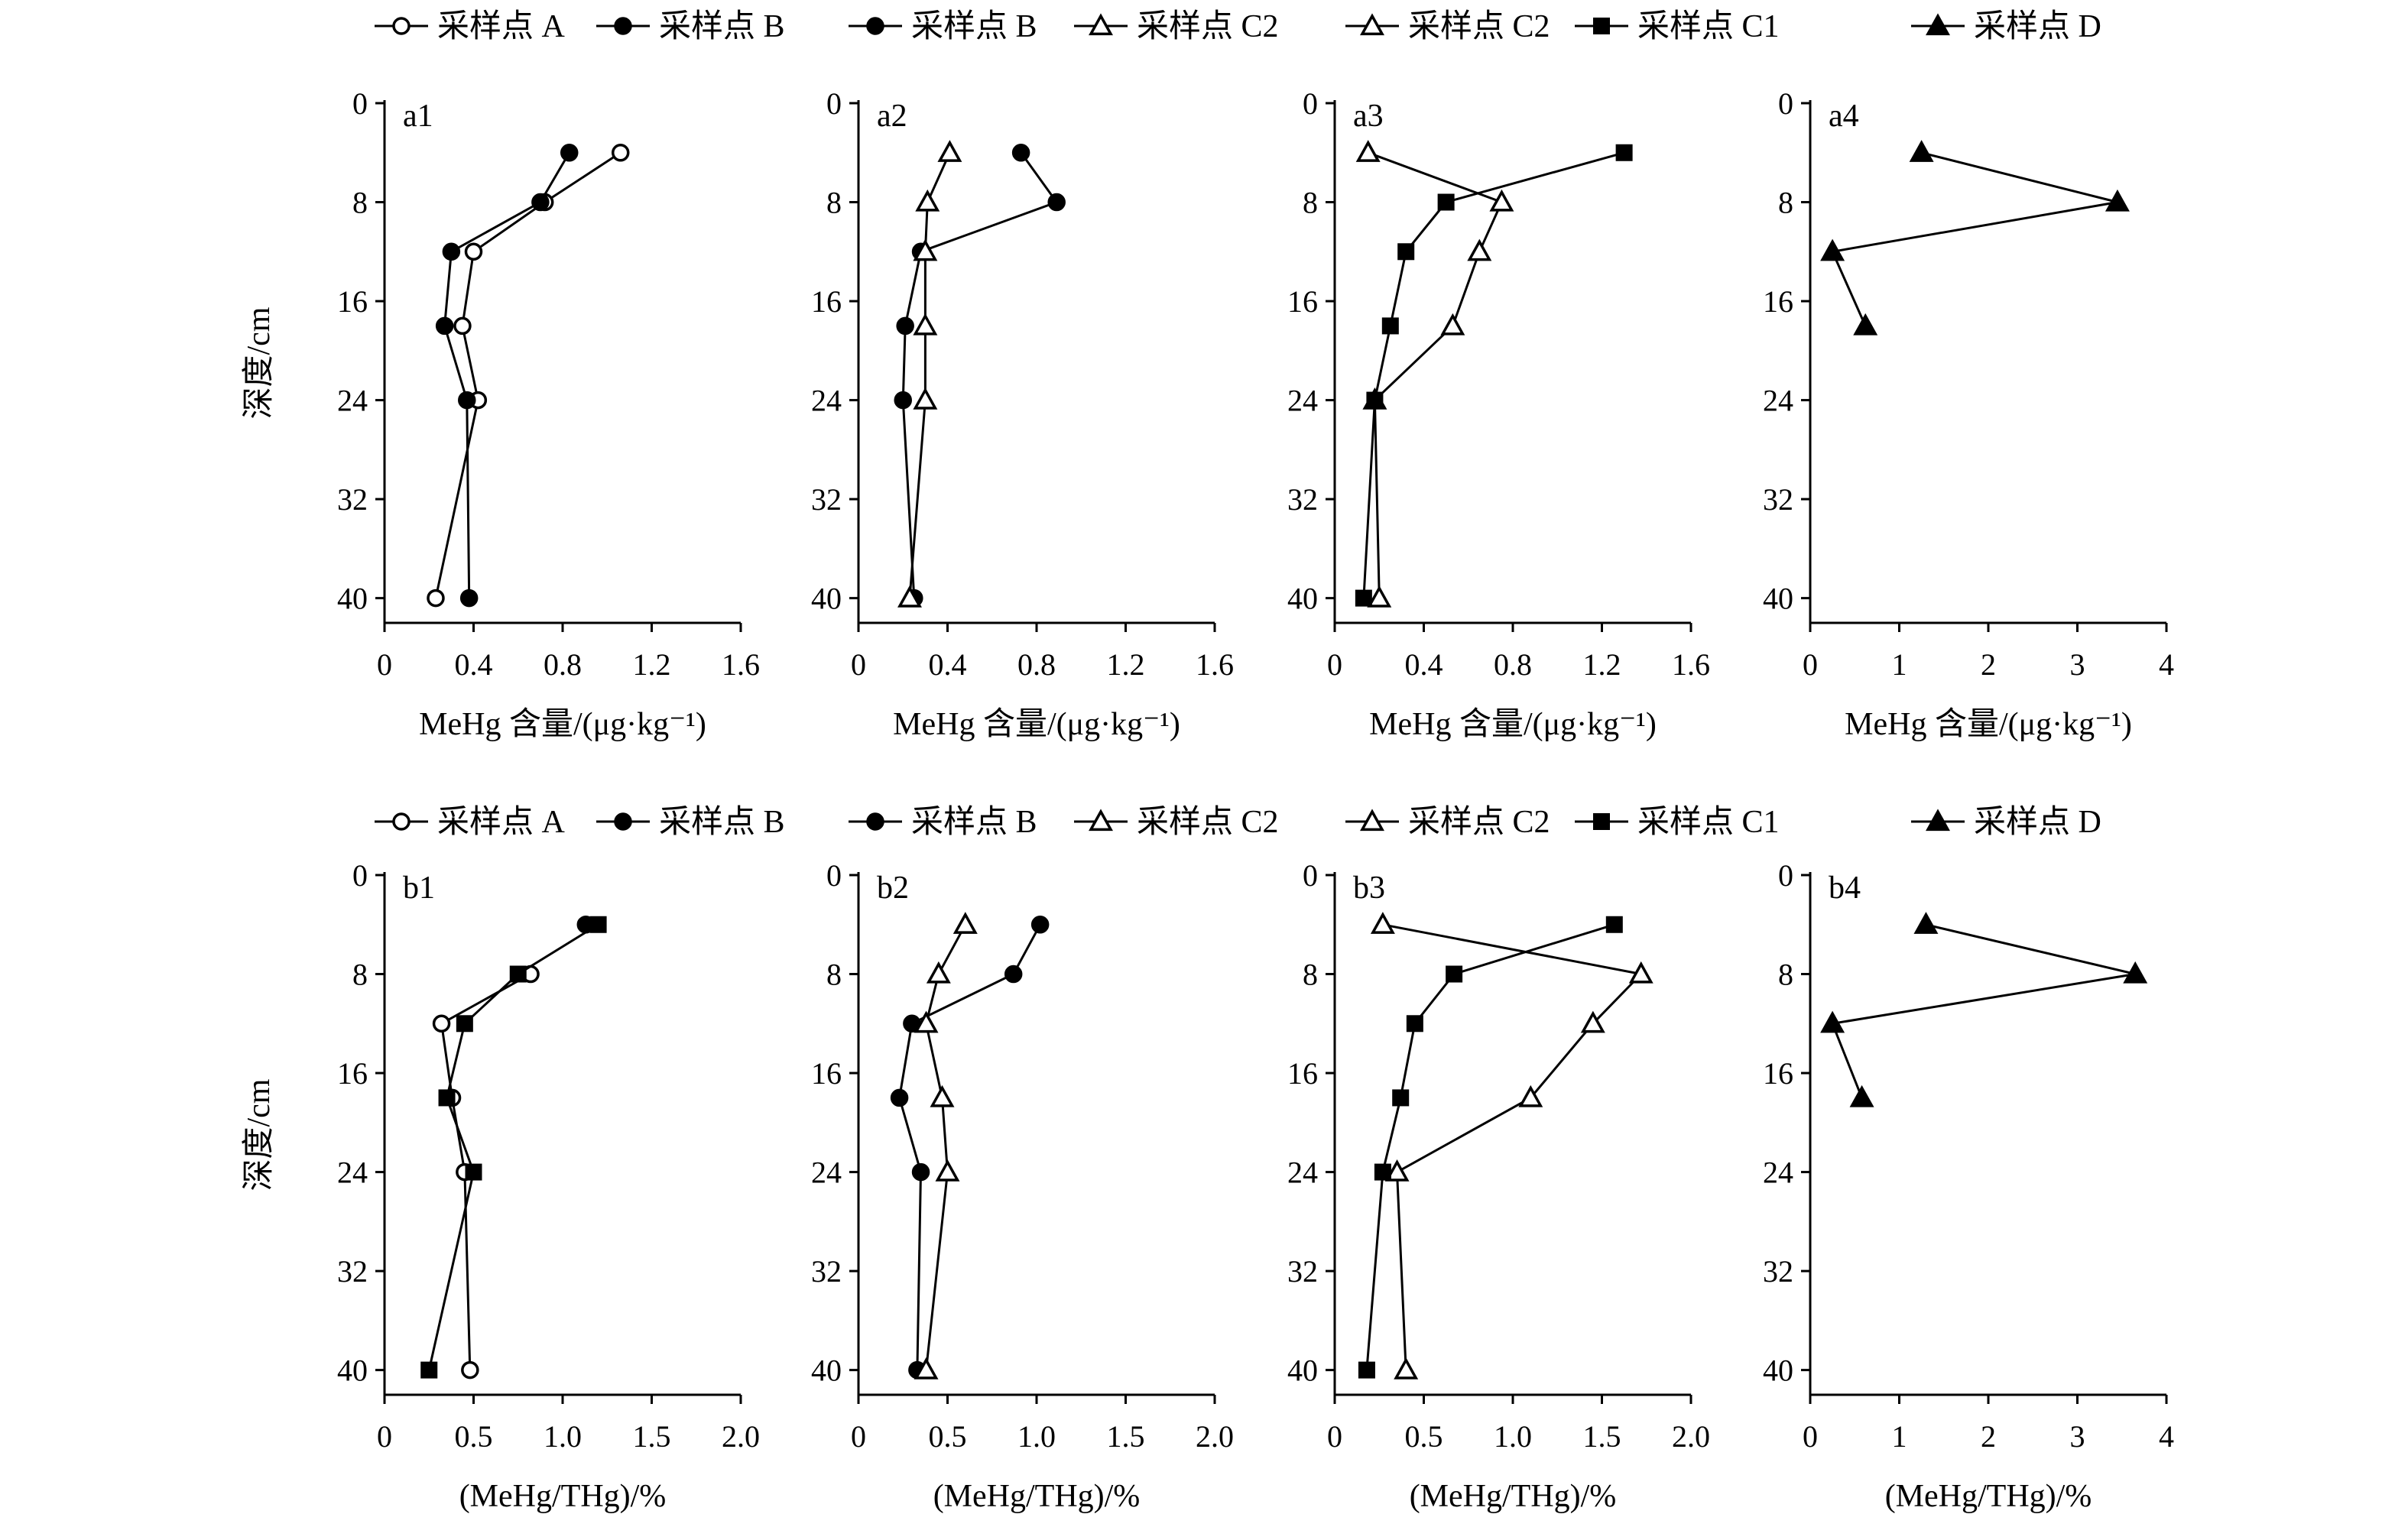 Image resolution: width=2408 pixels, height=1527 pixels. I want to click on legend-row-2: 采样点 A 采样点 B 采样点 B 采样点 C2 采样点 C2 采样点 C1 采样点 D, so click(1238, 823).